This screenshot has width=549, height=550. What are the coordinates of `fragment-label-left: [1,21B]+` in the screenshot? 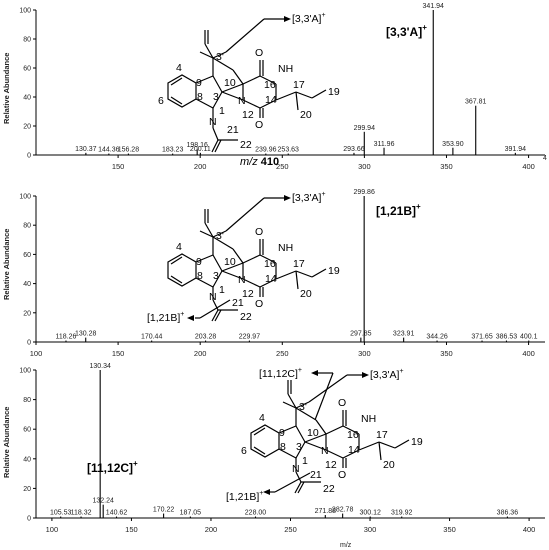 It's located at (165, 317).